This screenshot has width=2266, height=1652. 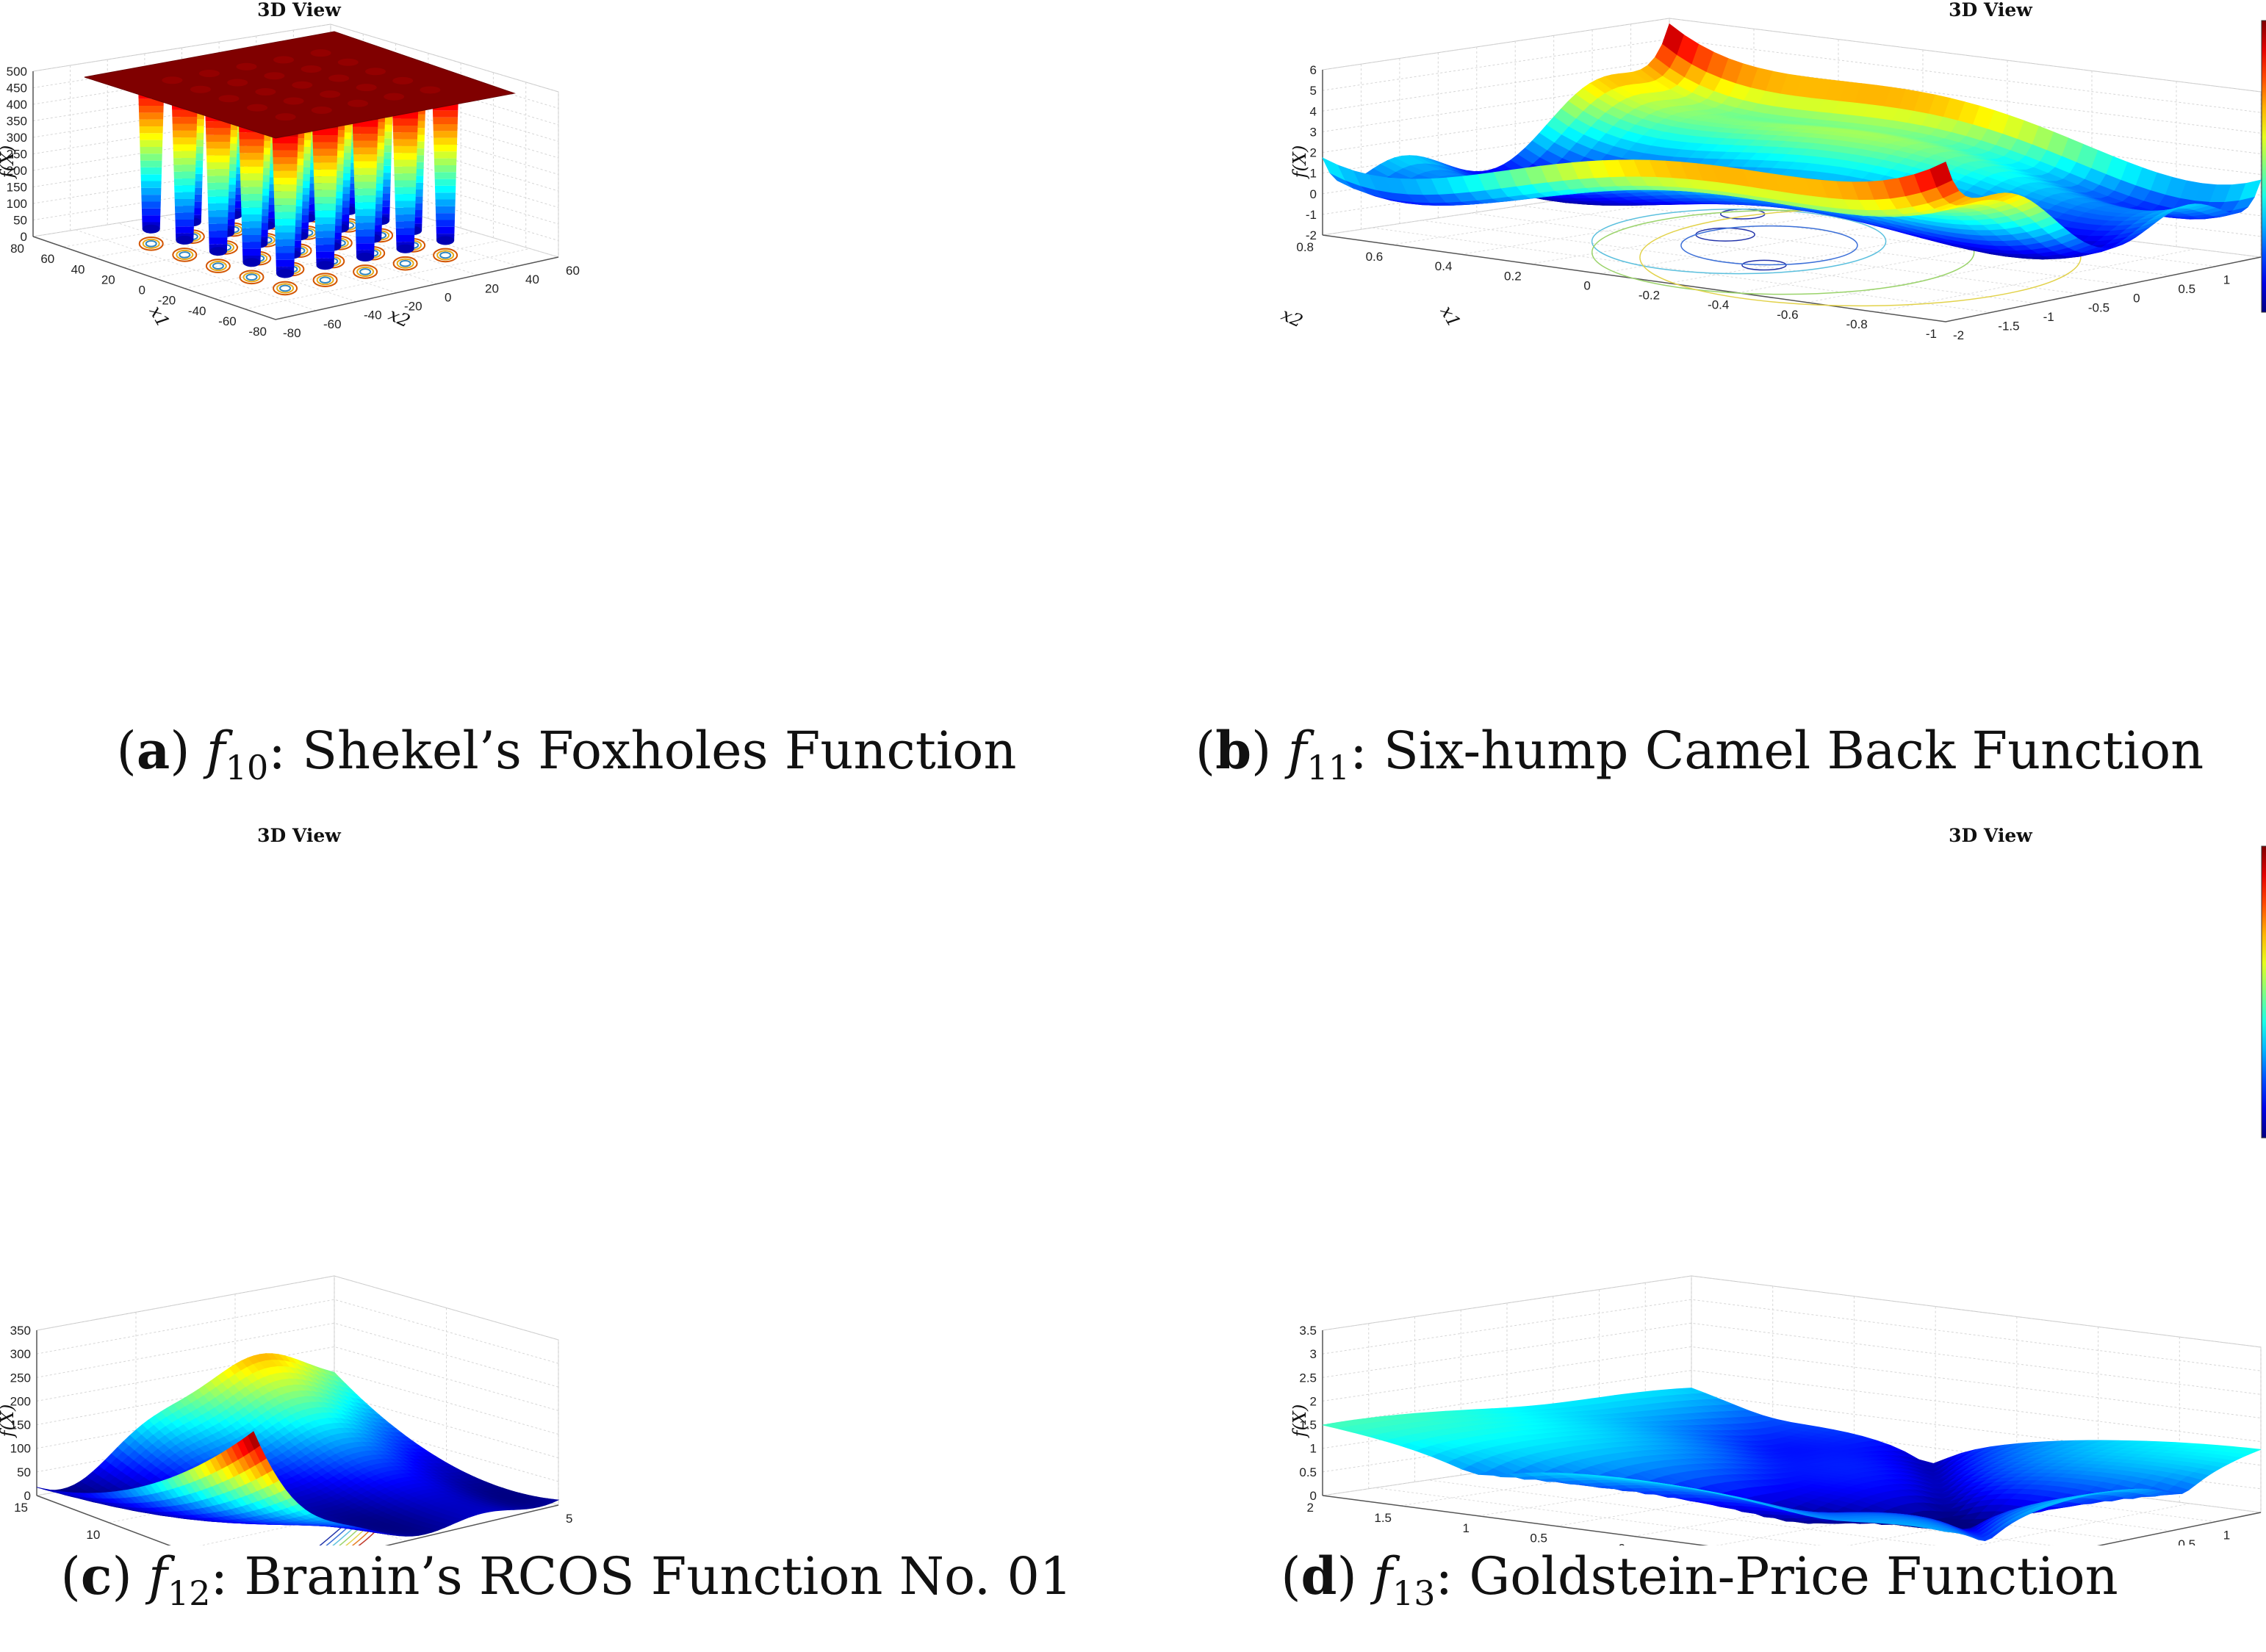 What do you see at coordinates (1700, 1579) in the screenshot?
I see `caption-d: (d) f13: Goldstein-Price Function` at bounding box center [1700, 1579].